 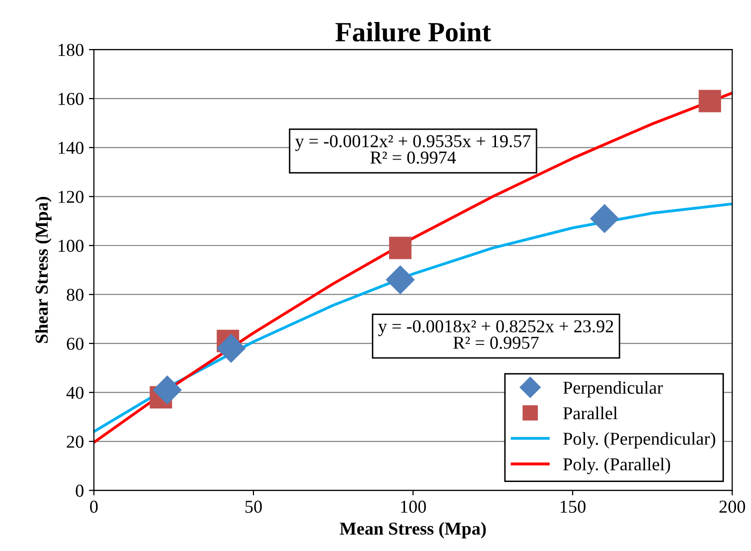 I want to click on x-tick-label: 0, so click(x=94, y=506).